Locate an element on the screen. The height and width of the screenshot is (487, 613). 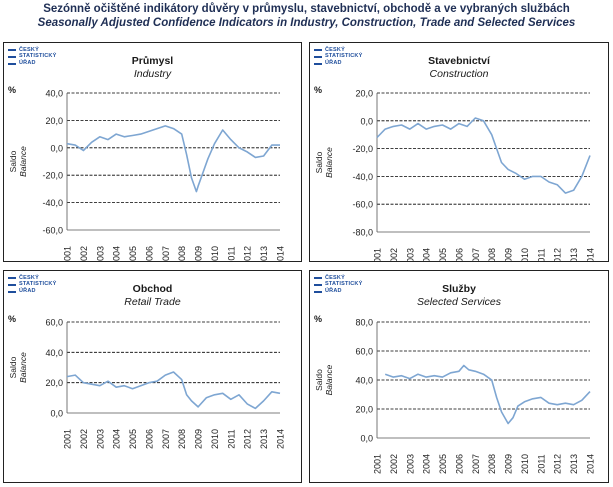
chart-subtitle: Industry is located at coordinates (152, 74).